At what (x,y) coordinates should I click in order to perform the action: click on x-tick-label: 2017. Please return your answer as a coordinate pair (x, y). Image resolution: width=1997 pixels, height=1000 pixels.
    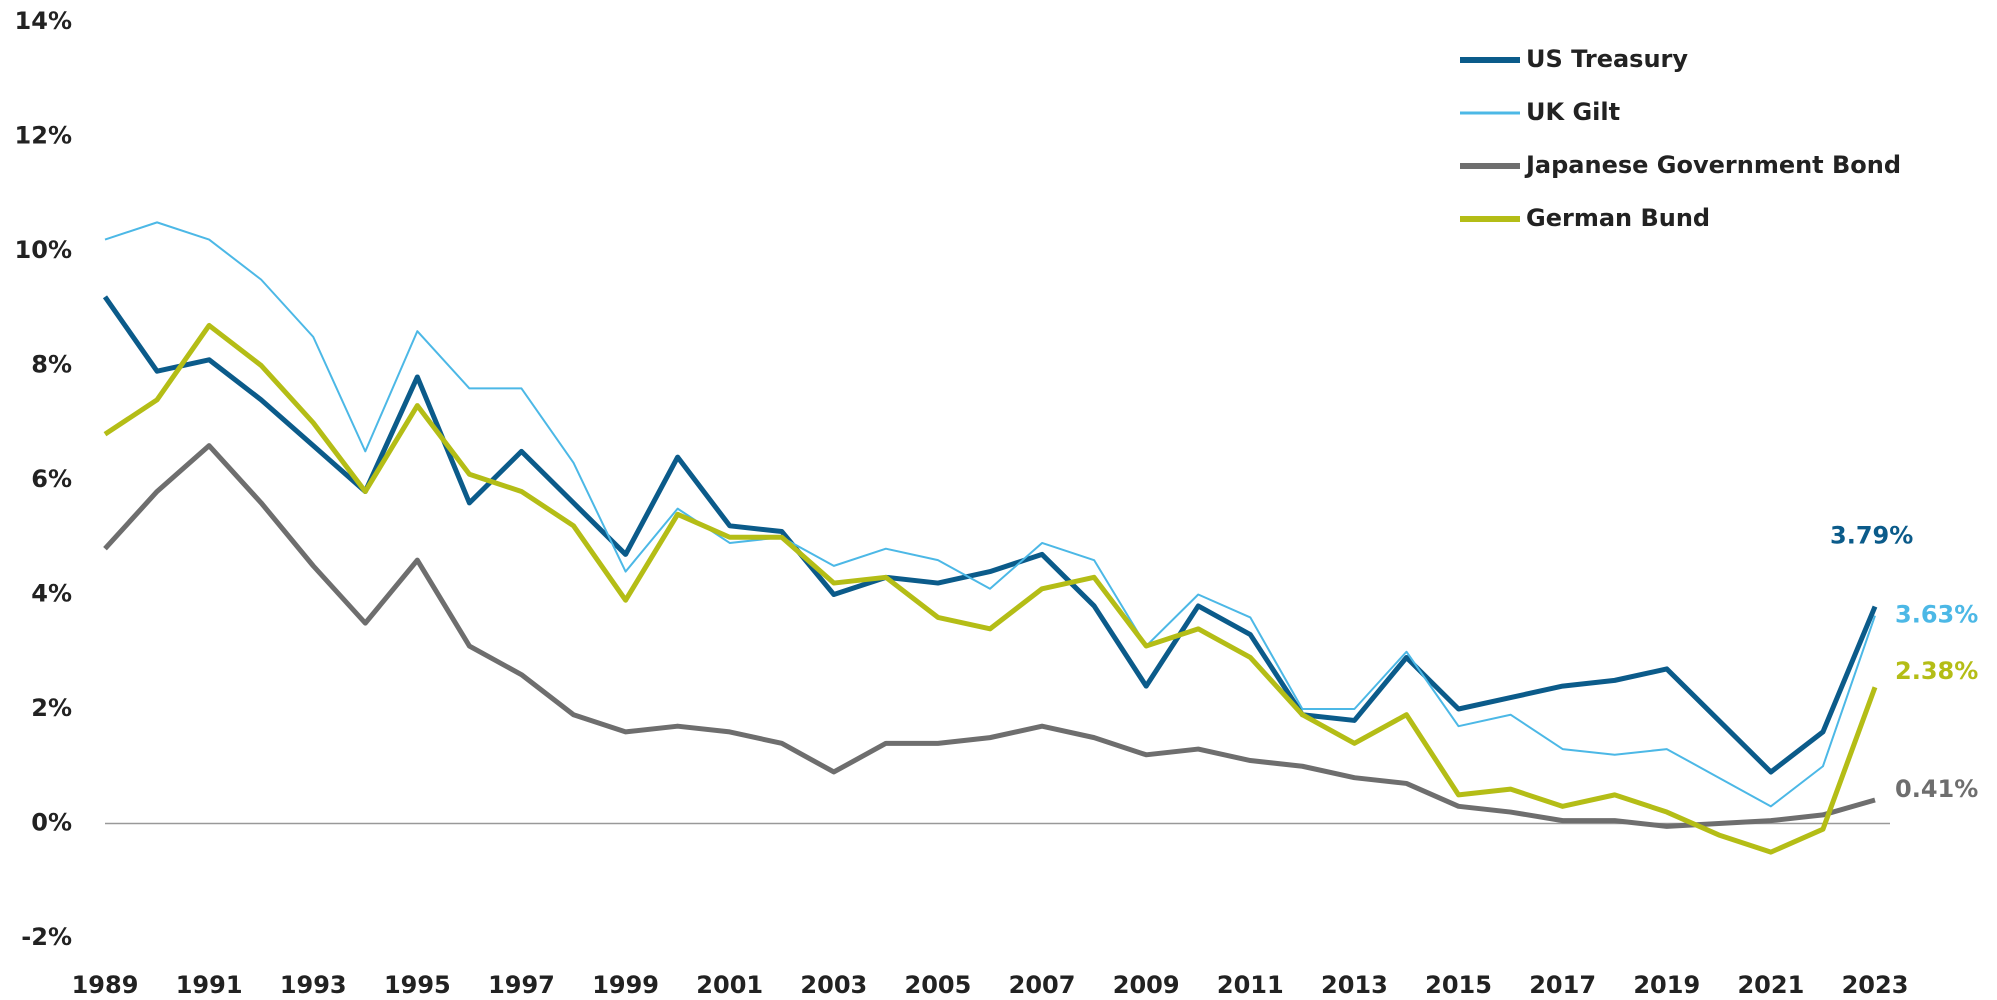
    Looking at the image, I should click on (1562, 985).